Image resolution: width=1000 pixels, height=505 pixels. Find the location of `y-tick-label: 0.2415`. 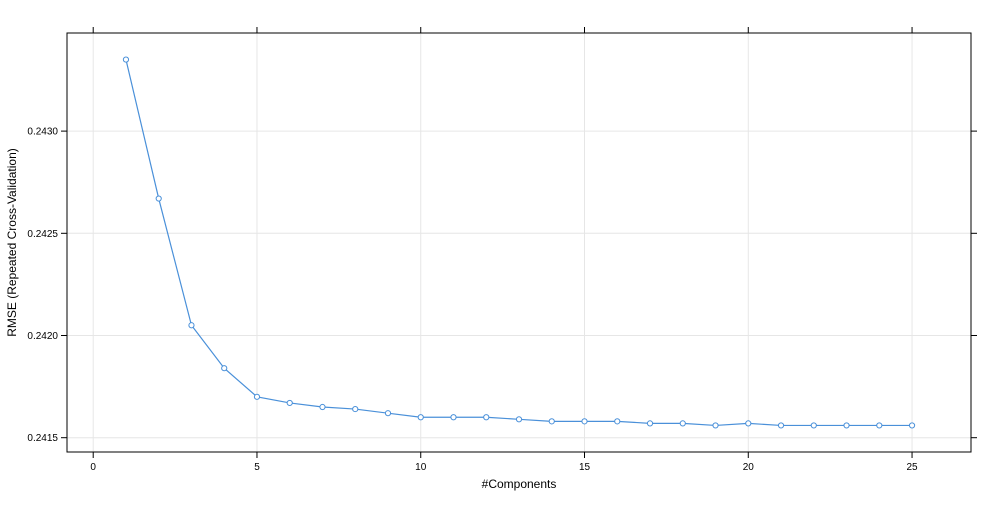

y-tick-label: 0.2415 is located at coordinates (42, 438).